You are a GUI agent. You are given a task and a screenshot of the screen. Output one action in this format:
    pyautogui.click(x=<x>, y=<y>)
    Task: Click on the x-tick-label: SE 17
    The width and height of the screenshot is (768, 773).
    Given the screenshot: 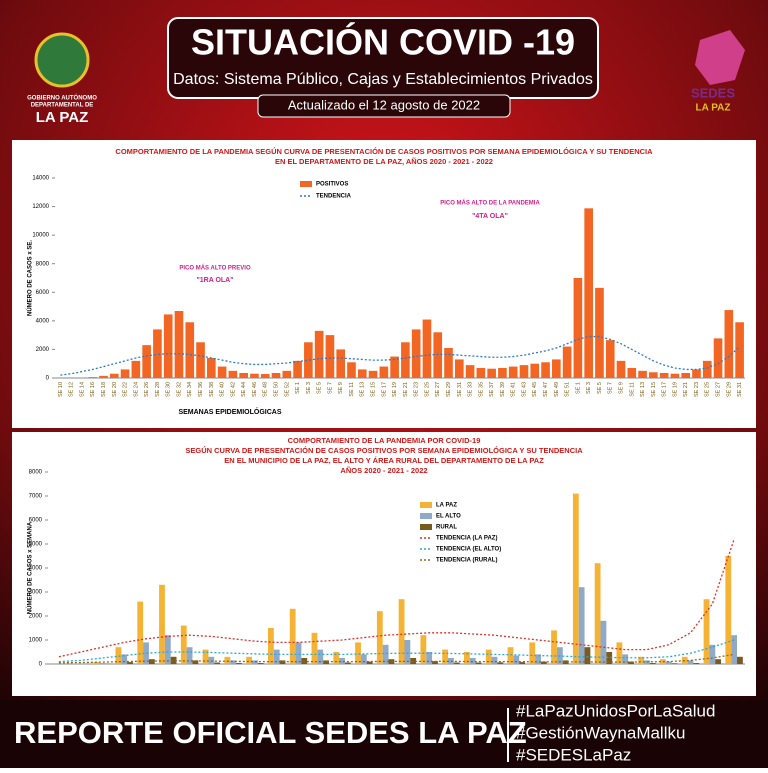 What is the action you would take?
    pyautogui.click(x=665, y=389)
    